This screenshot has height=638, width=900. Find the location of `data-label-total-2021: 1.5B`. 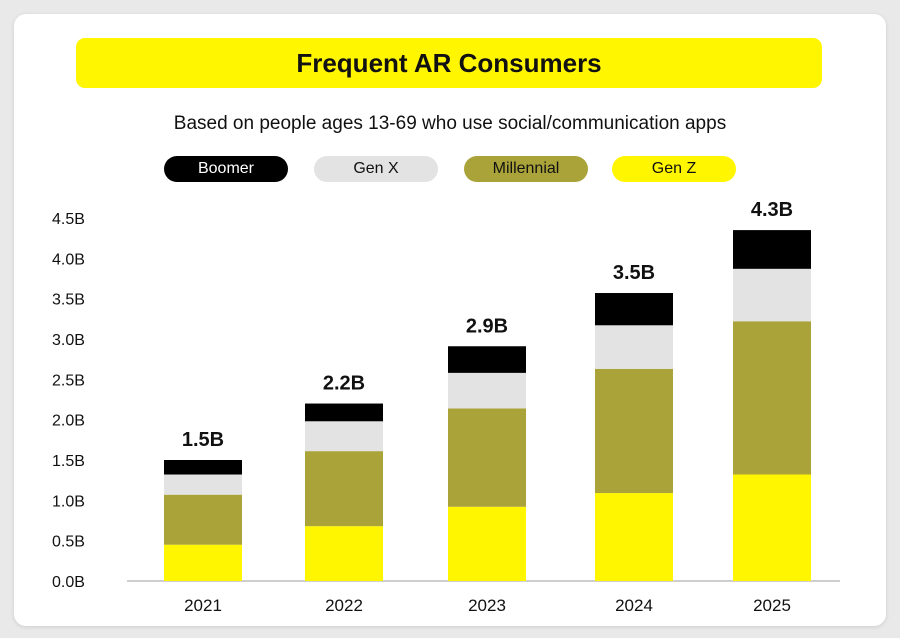

data-label-total-2021: 1.5B is located at coordinates (203, 440).